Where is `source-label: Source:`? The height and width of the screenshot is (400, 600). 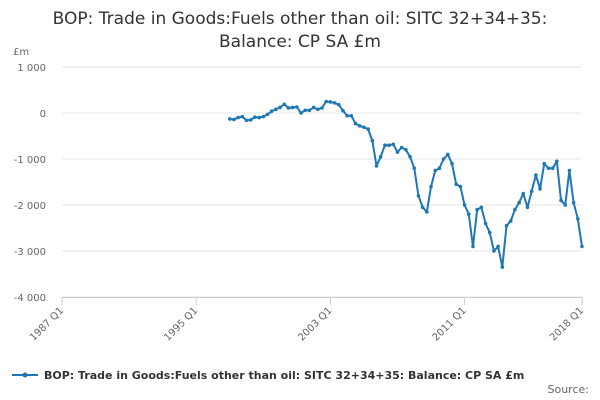
source-label: Source: is located at coordinates (569, 389).